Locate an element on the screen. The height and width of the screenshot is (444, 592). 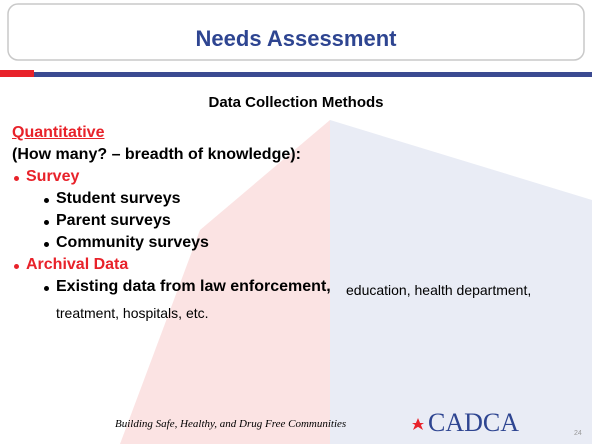
blue-bar is located at coordinates (313, 74).